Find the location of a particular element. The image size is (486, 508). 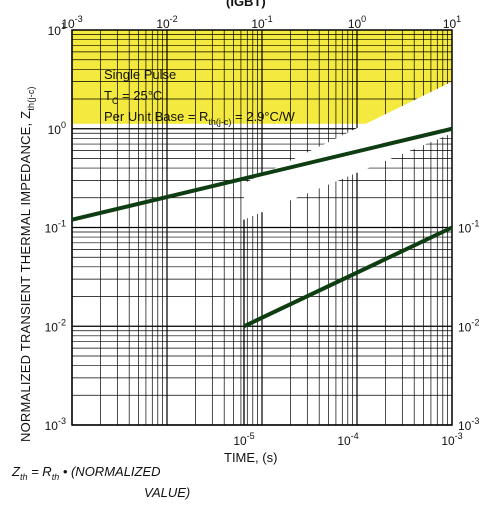

annotation-tc-value: = 25°C is located at coordinates (140, 95).